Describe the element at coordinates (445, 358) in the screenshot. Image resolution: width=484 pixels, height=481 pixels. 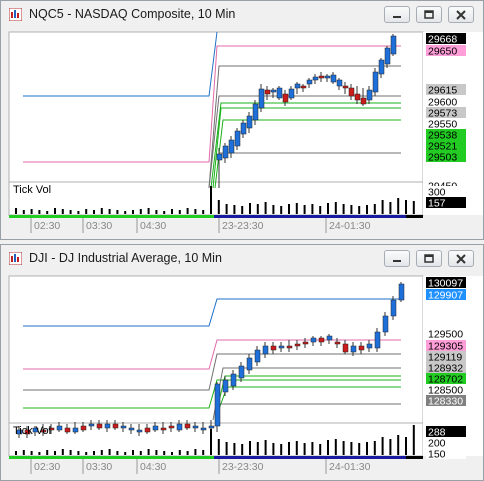
I see `axis-label: 129119` at that location.